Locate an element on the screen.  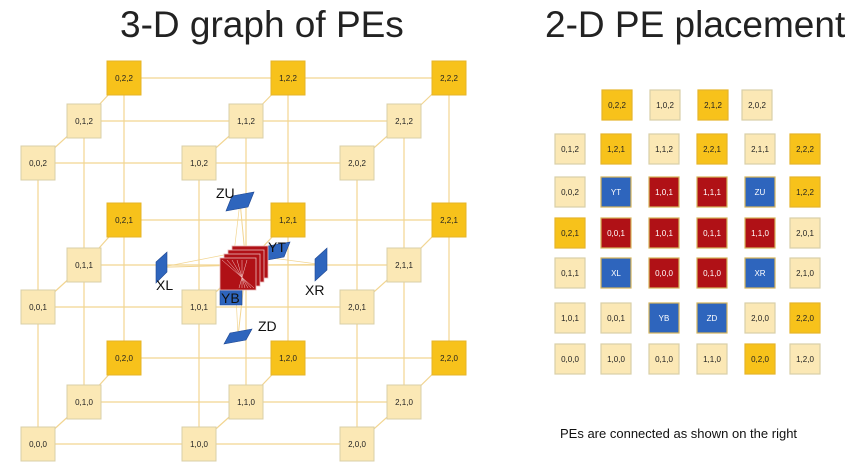
placement-cell-label: 2,0,0 is located at coordinates (760, 318).